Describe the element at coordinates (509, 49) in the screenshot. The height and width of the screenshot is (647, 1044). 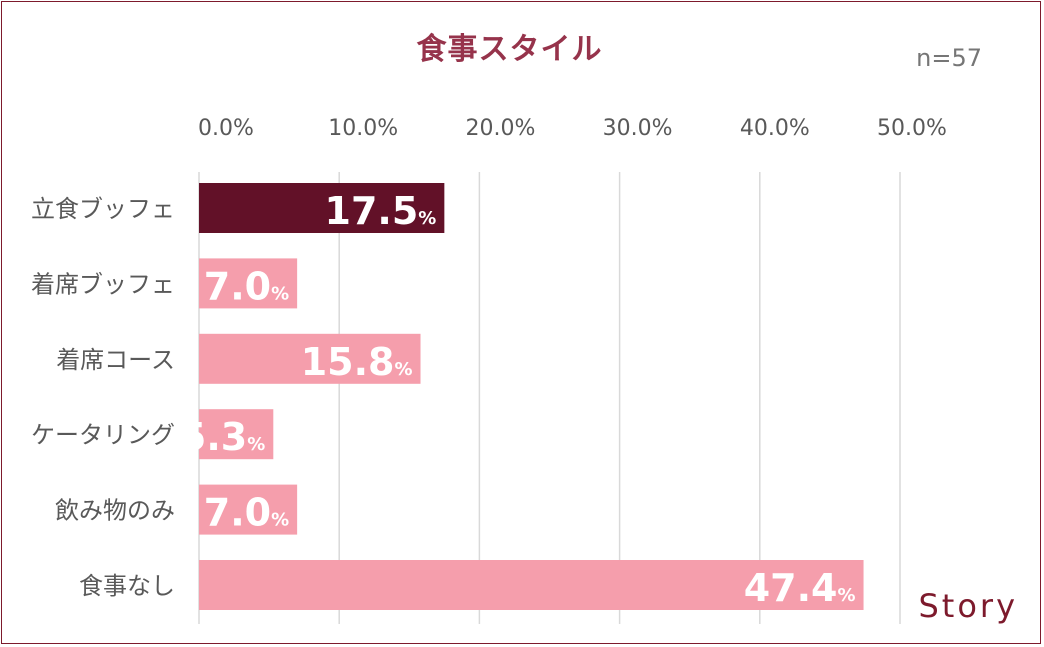
I see `chart-title: 食事スタイル` at that location.